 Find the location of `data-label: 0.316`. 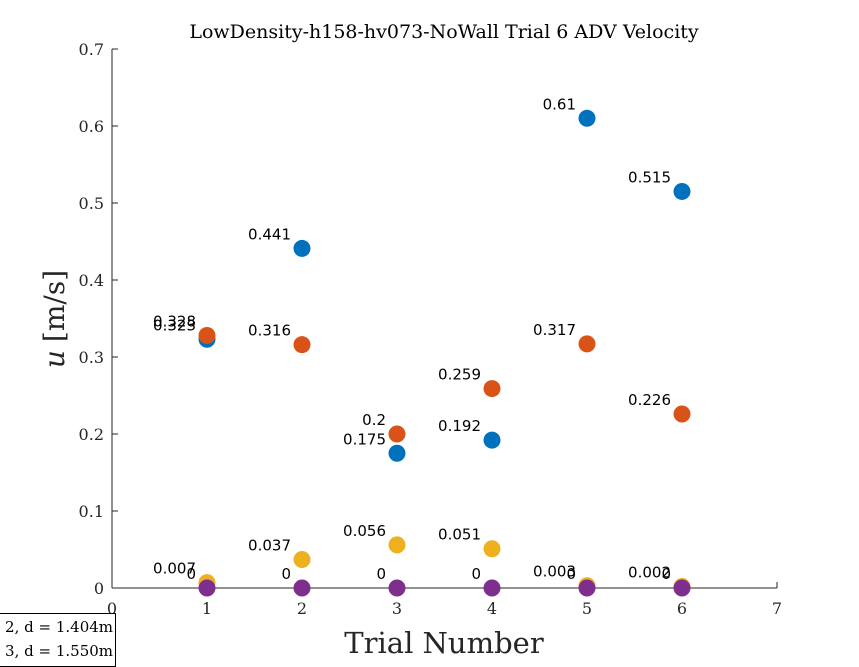

data-label: 0.316 is located at coordinates (269, 331).